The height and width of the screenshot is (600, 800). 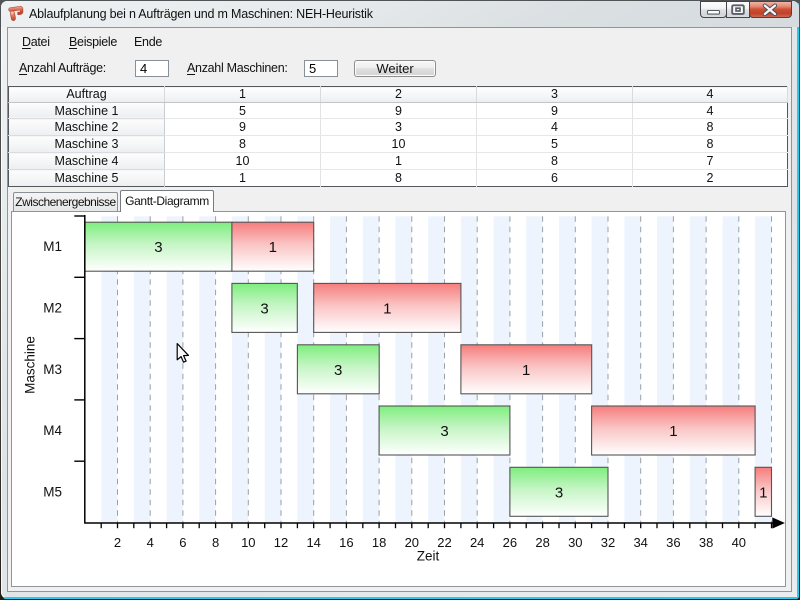 What do you see at coordinates (542, 542) in the screenshot?
I see `svg-text: 28` at bounding box center [542, 542].